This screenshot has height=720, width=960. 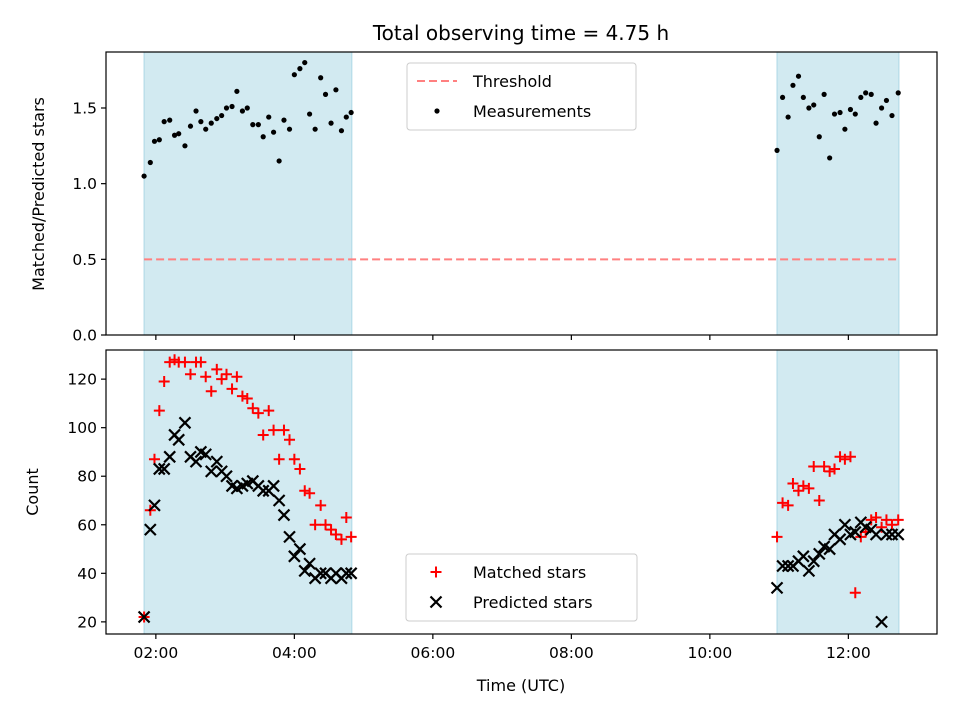 I want to click on bottom-y-tick-label-3: 80, so click(x=87, y=477).